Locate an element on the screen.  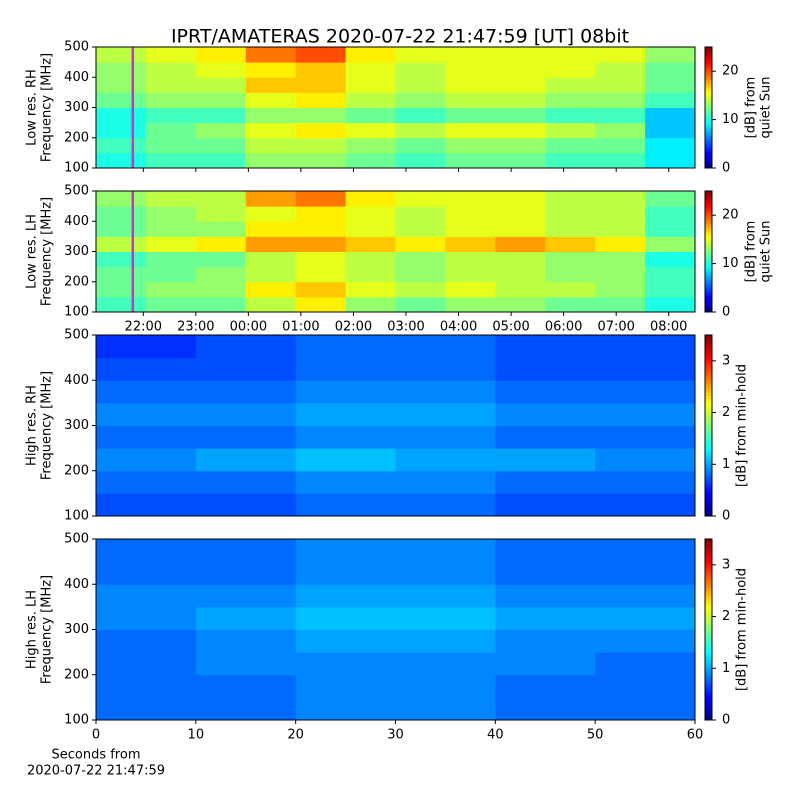
y-axis-label: Low res. RH is located at coordinates (32, 107).